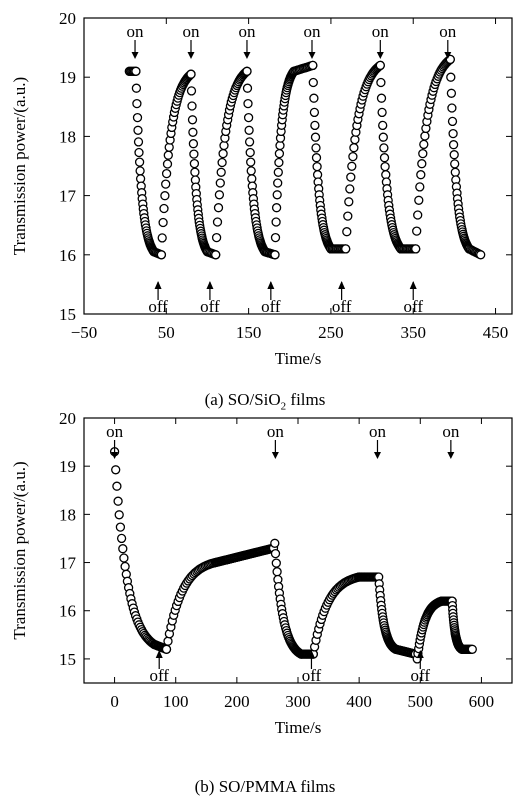 The height and width of the screenshot is (800, 530). What do you see at coordinates (67, 255) in the screenshot?
I see `y-tick-label: 16` at bounding box center [67, 255].